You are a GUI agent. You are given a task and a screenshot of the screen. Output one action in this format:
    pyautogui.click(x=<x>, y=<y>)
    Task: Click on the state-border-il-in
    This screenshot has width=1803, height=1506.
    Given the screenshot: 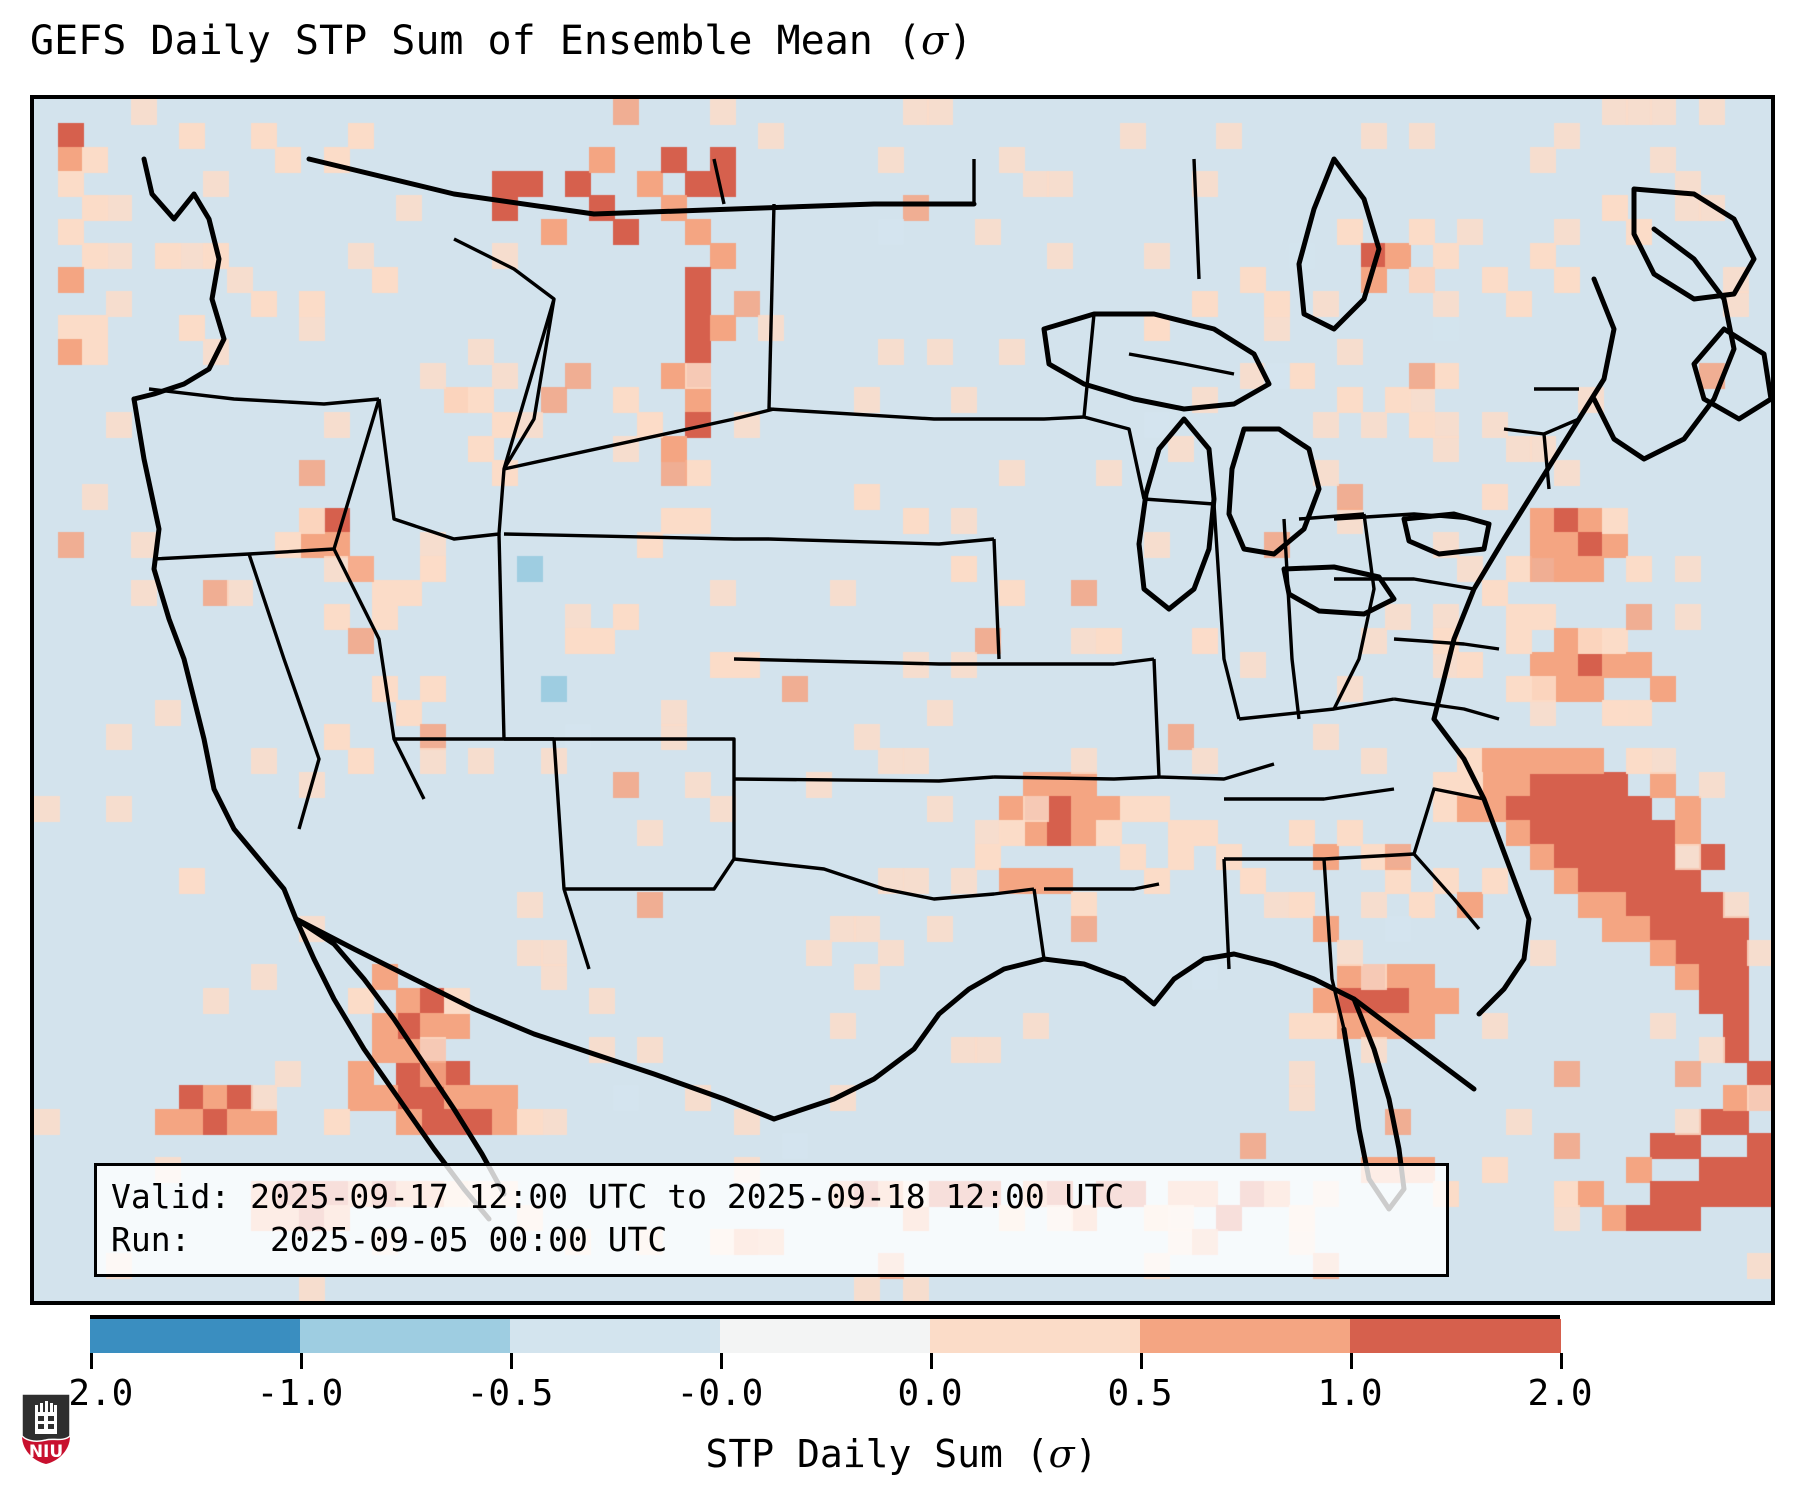 What is the action you would take?
    pyautogui.click(x=1226, y=611)
    